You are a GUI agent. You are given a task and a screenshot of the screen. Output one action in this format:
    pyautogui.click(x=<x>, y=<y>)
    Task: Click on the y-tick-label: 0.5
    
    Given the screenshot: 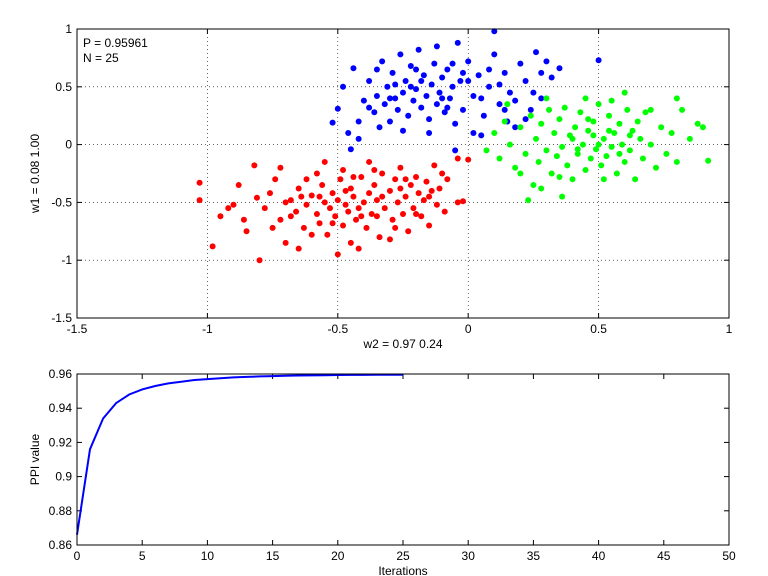 What is the action you would take?
    pyautogui.click(x=63, y=87)
    